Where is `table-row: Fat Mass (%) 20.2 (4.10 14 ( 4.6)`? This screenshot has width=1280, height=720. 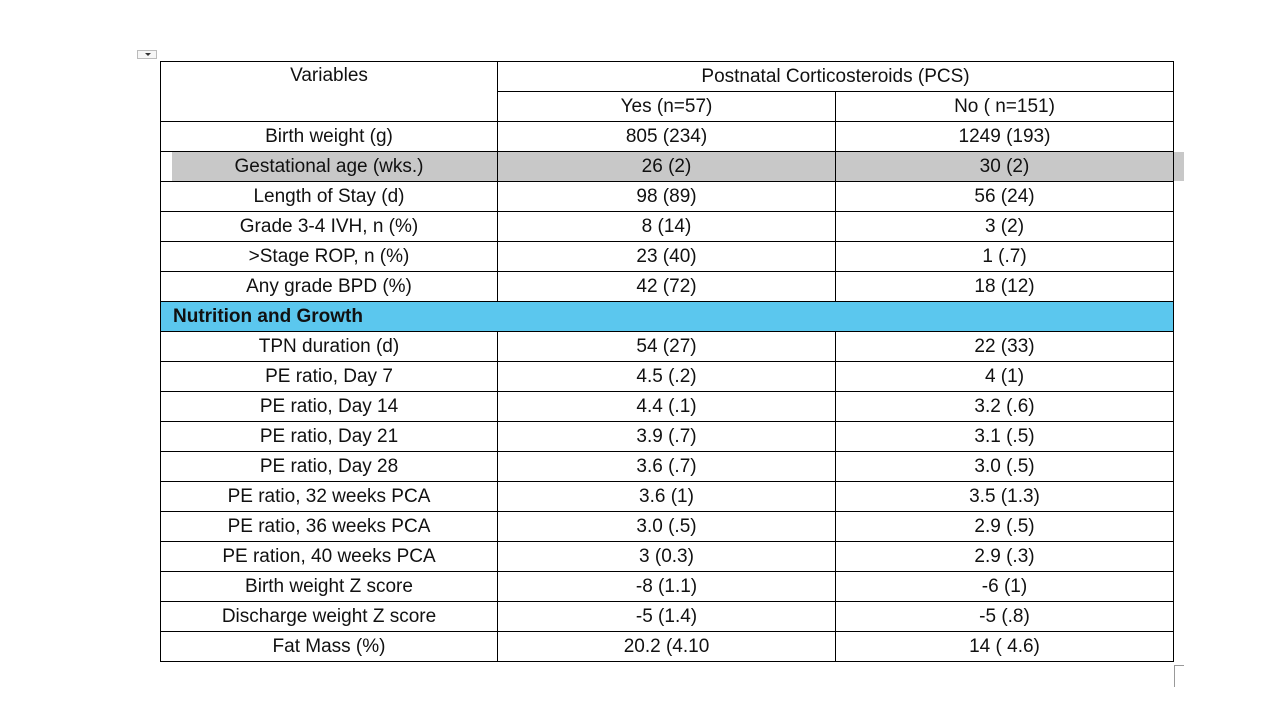
table-row: Fat Mass (%) 20.2 (4.10 14 ( 4.6) is located at coordinates (667, 646).